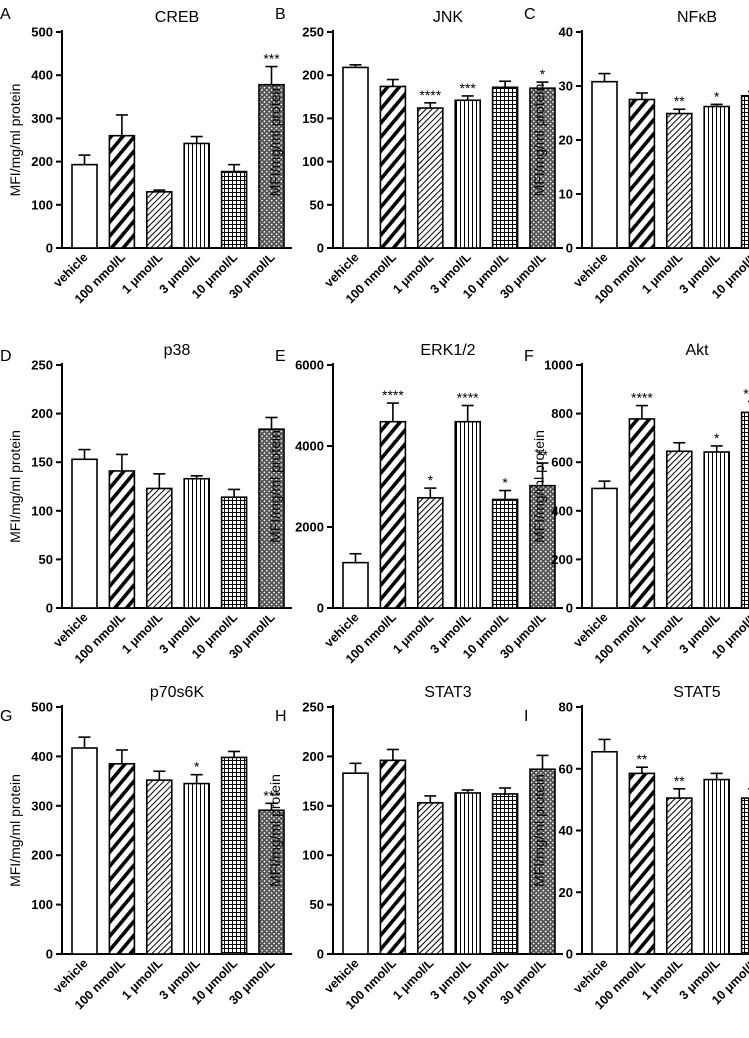 The image size is (749, 1038). Describe the element at coordinates (447, 350) in the screenshot. I see `panel-title: ERK1/2` at that location.